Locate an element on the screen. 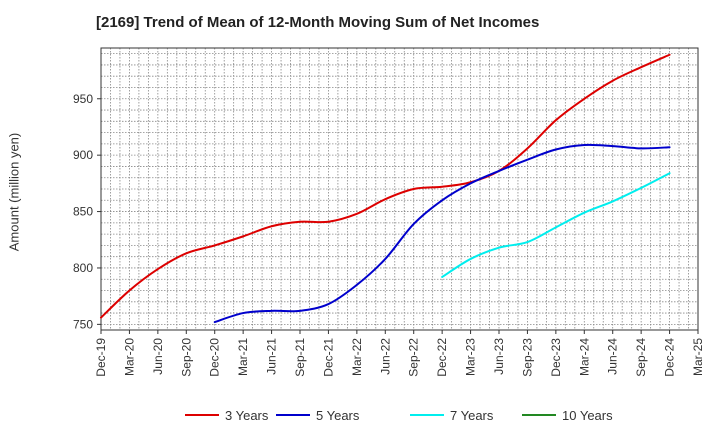 This screenshot has width=720, height=440. x-tick-label: Mar-25 is located at coordinates (698, 357).